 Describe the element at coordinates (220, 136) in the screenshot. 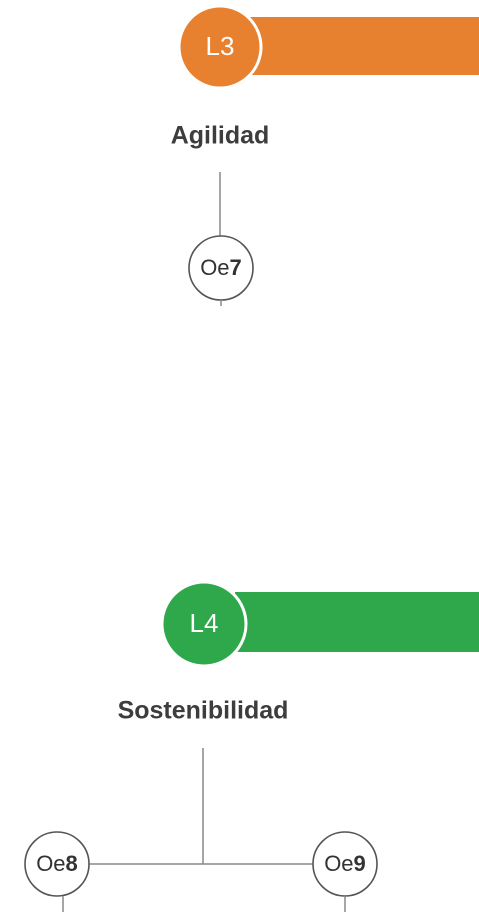

I see `section-title: Agilidad` at that location.